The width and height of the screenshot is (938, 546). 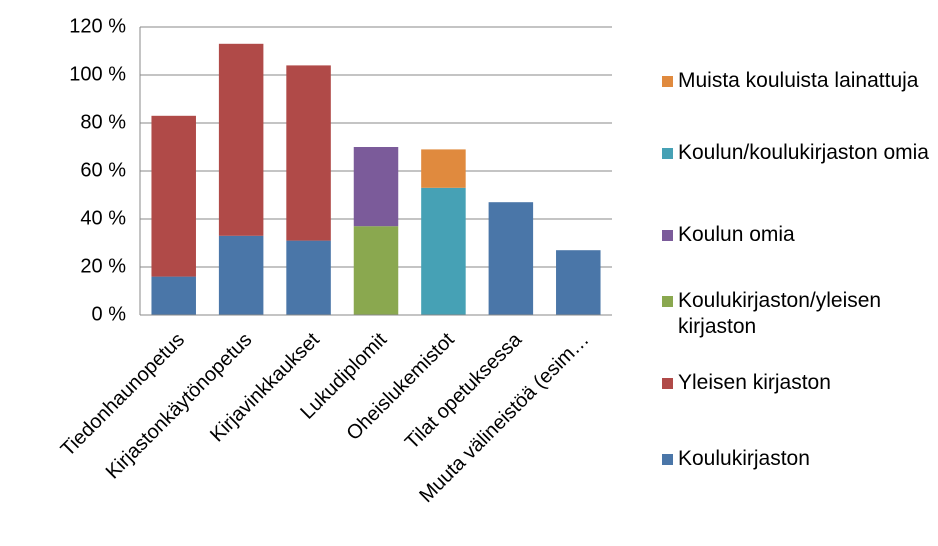 I want to click on legend-item: Koulun/koulukirjaston omia, so click(x=797, y=153).